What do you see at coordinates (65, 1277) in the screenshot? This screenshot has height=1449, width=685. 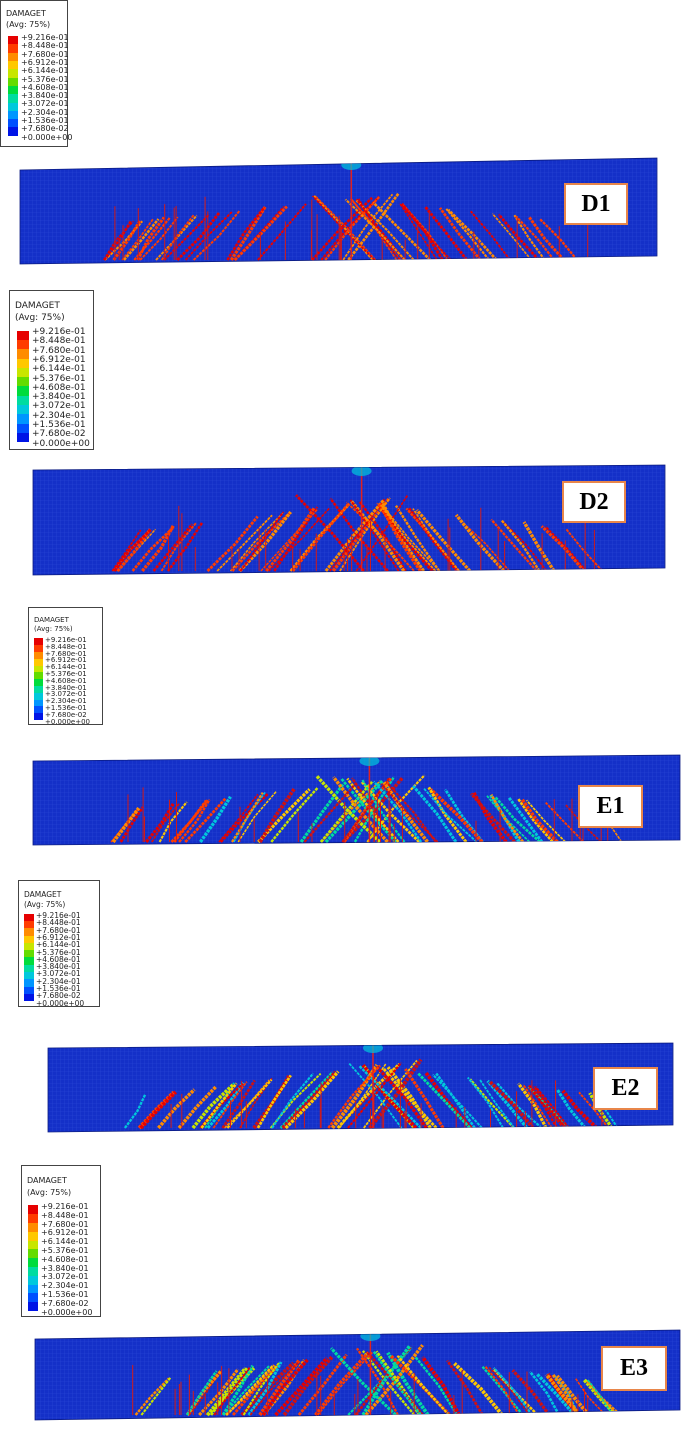 I see `legend-value: +3.072e-01` at bounding box center [65, 1277].